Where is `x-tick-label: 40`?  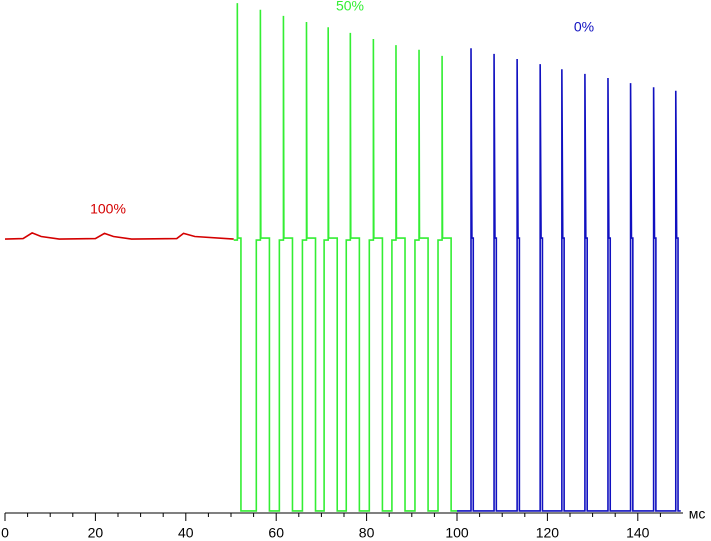
x-tick-label: 40 is located at coordinates (186, 533).